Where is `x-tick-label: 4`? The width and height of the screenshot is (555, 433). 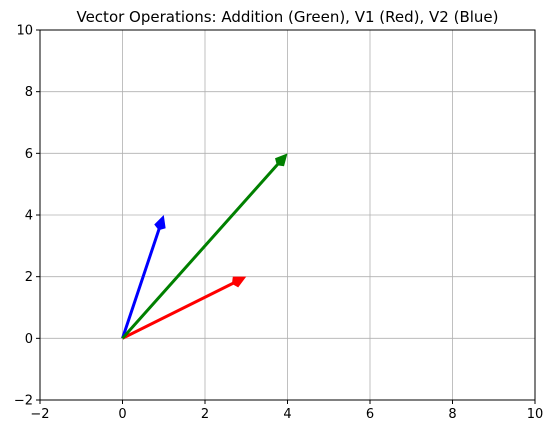
x-tick-label: 4 is located at coordinates (287, 414).